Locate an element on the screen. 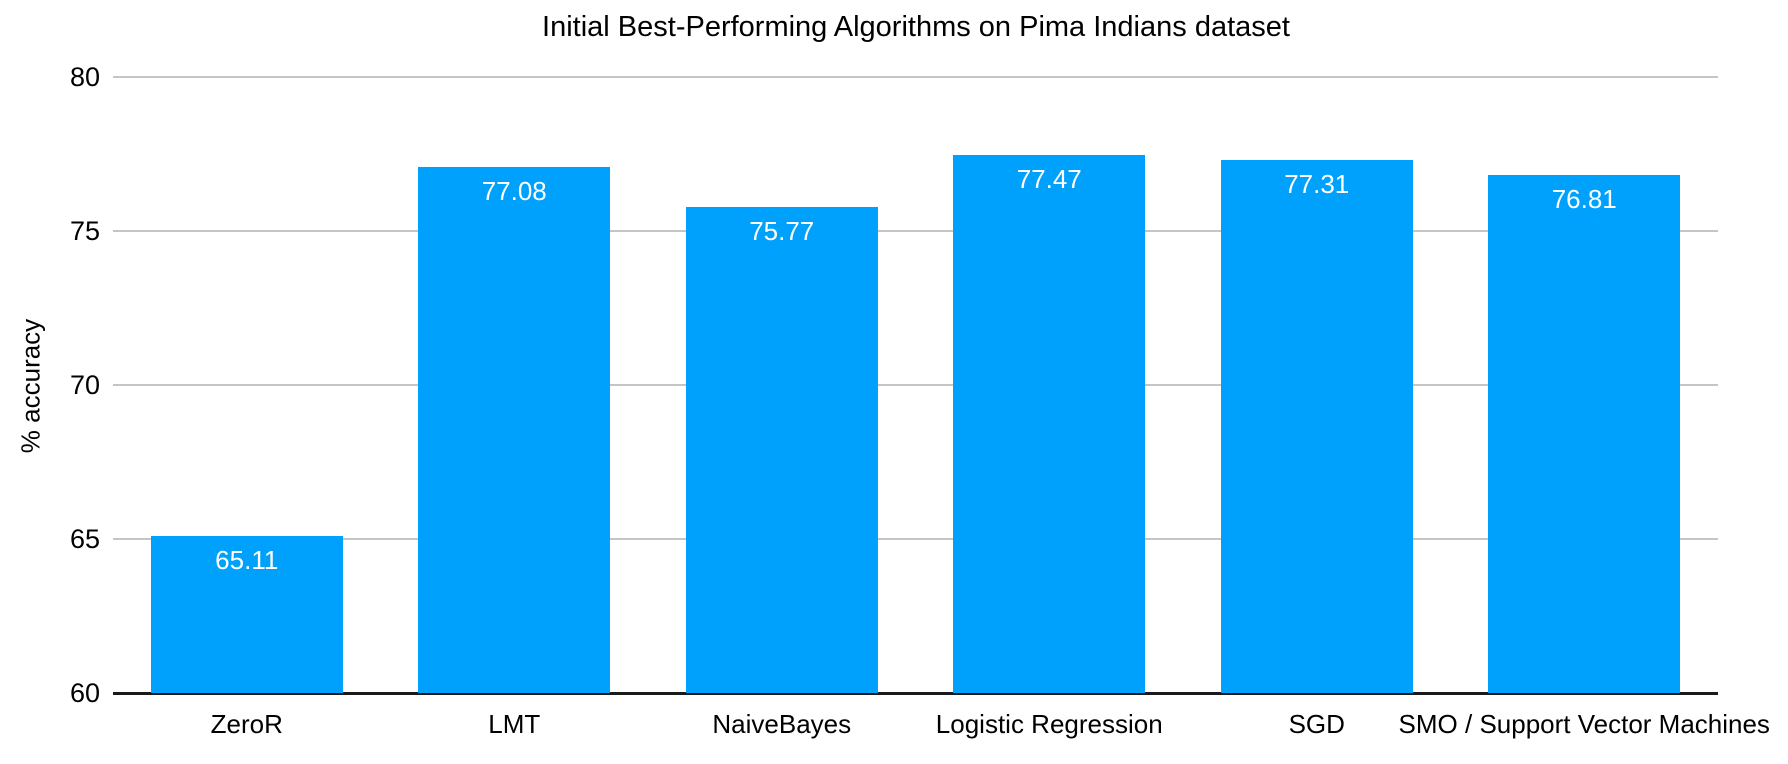 This screenshot has height=764, width=1788. bar-ZeroR: 65.11 is located at coordinates (246, 614).